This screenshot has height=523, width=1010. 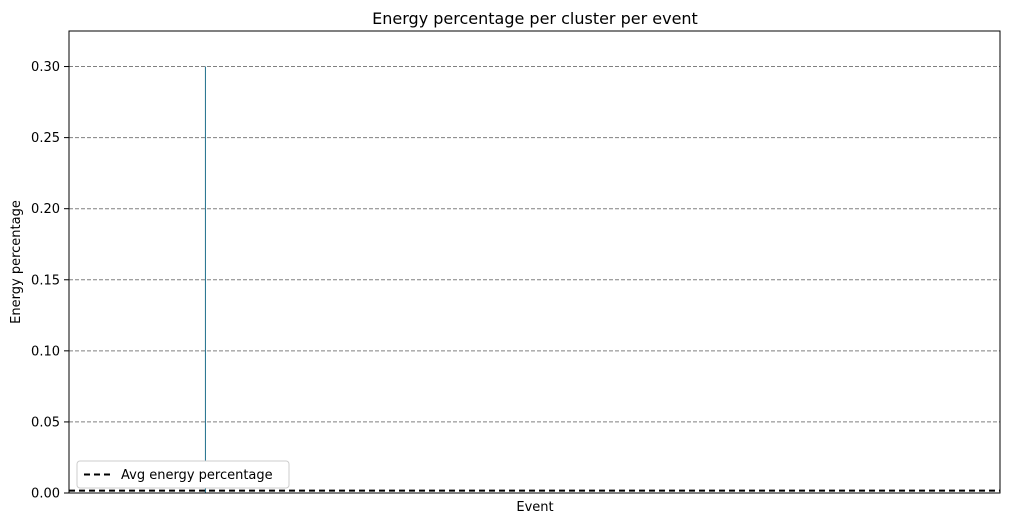 I want to click on y-tick-label: 0.15, so click(x=45, y=280).